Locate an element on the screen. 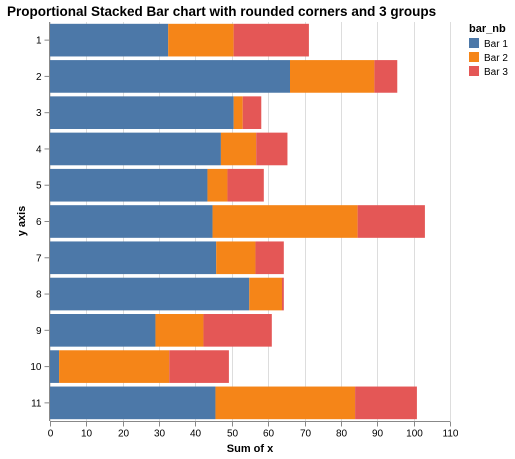 This screenshot has height=459, width=515. x-tick-label: 90 is located at coordinates (378, 434).